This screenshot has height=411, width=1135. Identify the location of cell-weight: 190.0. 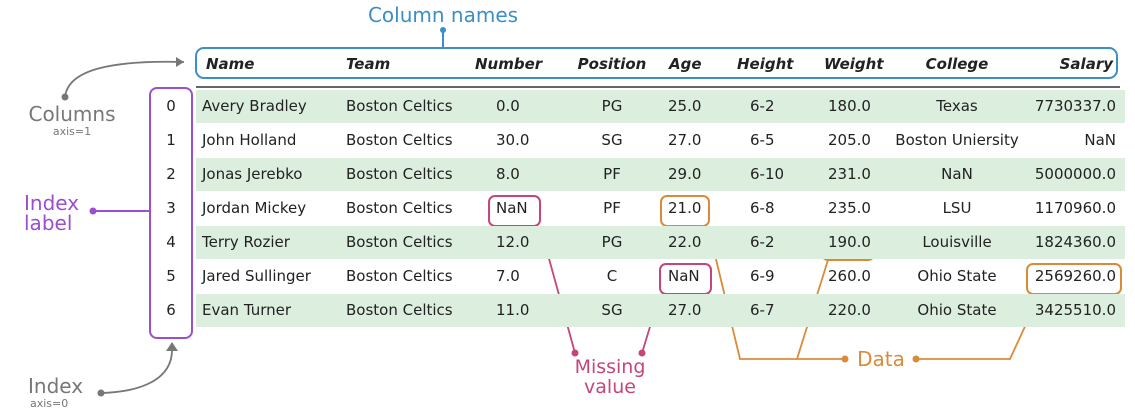
(849, 242).